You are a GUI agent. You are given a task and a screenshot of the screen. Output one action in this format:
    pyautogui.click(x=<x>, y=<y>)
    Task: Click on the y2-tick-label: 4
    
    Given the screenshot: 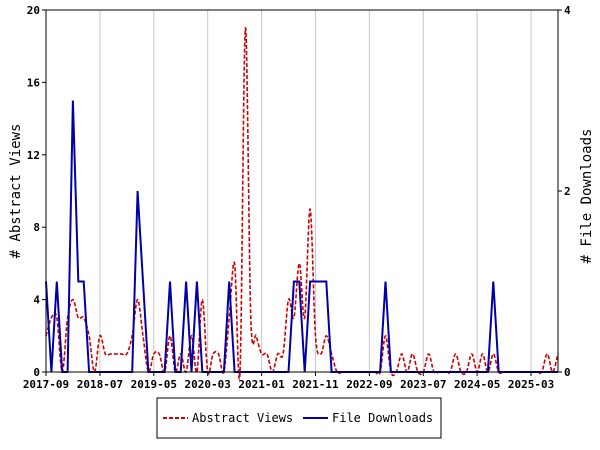 What is the action you would take?
    pyautogui.click(x=567, y=10)
    